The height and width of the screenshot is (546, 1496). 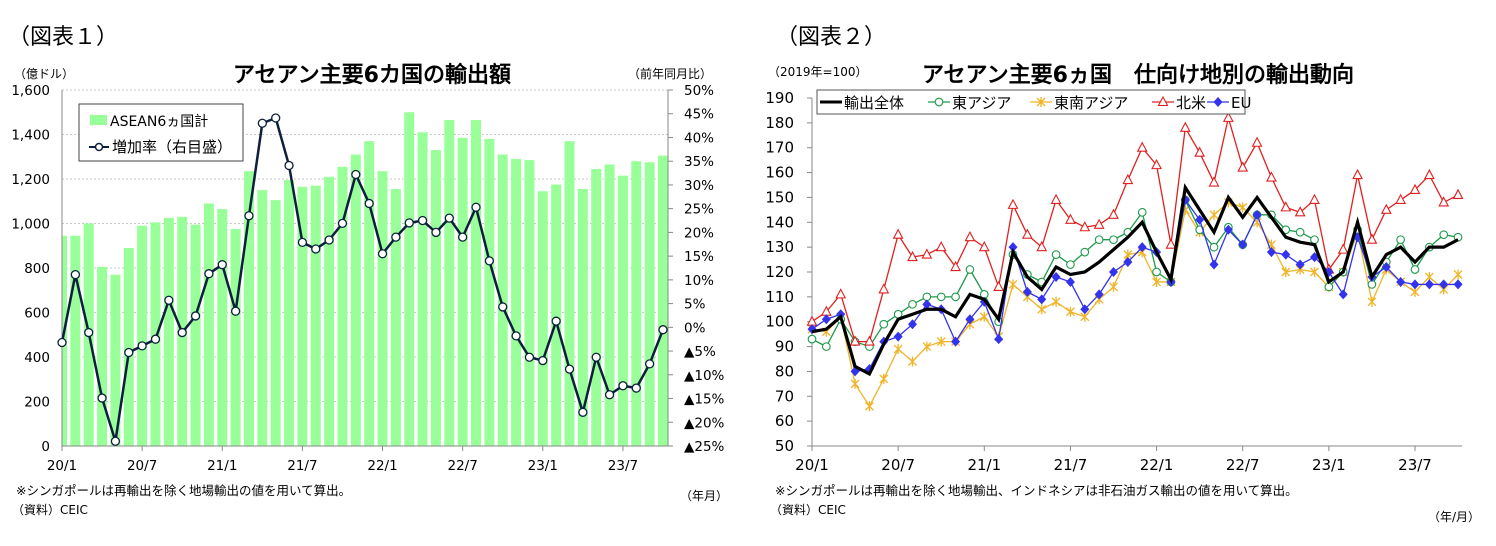 What do you see at coordinates (99, 147) in the screenshot?
I see `legend-circle-marker-icon` at bounding box center [99, 147].